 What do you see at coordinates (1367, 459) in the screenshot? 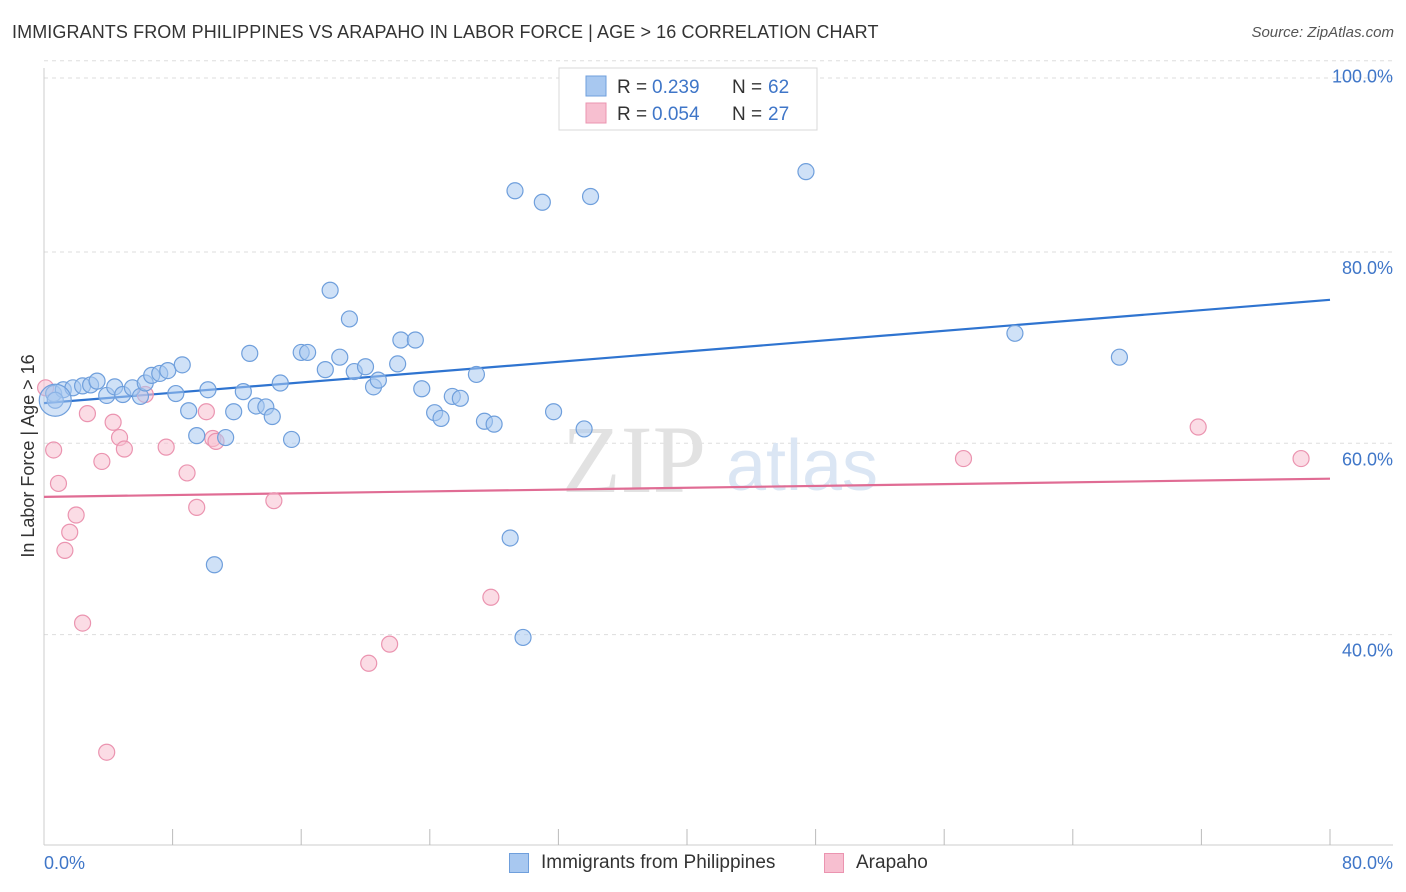
I see `y-tick-label: 60.0%` at bounding box center [1367, 459].